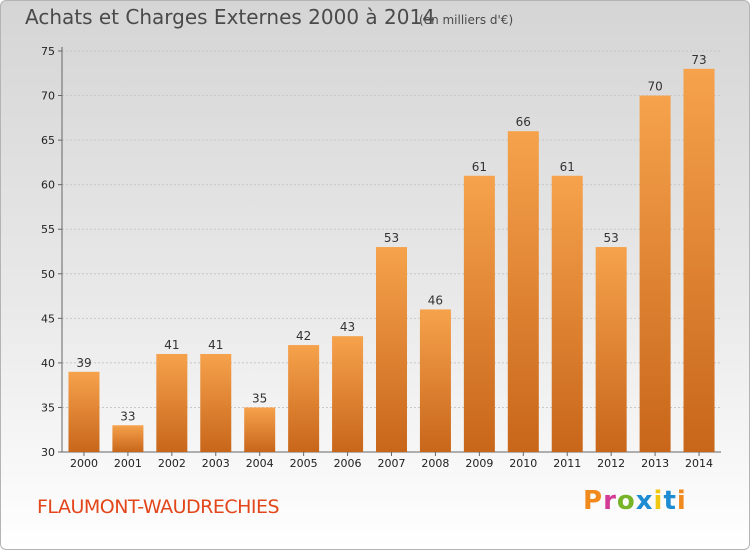 This screenshot has height=550, width=750. I want to click on y-tick-label: 35, so click(48, 407).